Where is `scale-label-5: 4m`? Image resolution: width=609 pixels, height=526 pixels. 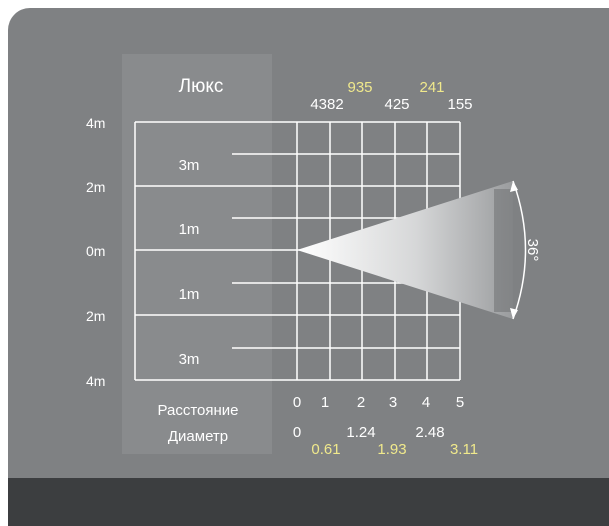 scale-label-5: 4m is located at coordinates (95, 381).